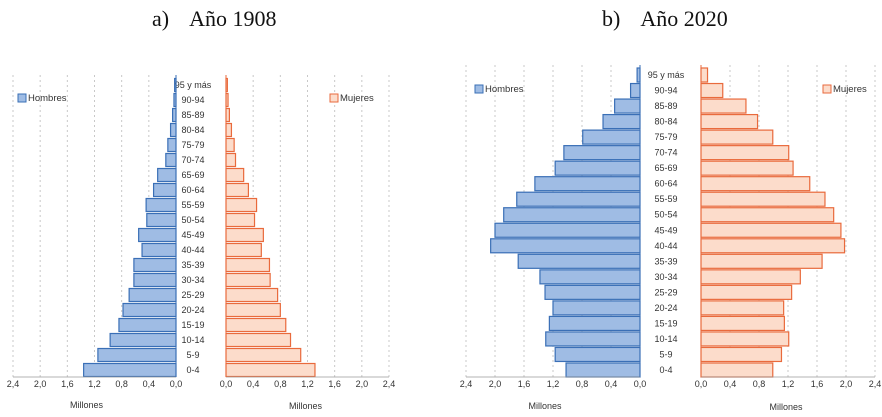  I want to click on bar-mujeres-95 y más, so click(704, 75).